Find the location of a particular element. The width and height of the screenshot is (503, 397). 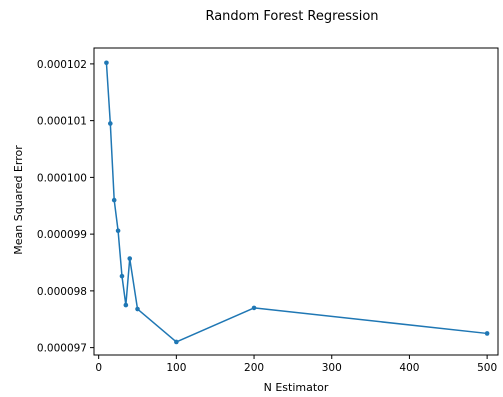

y-tick-label: 0.000100 is located at coordinates (62, 178).